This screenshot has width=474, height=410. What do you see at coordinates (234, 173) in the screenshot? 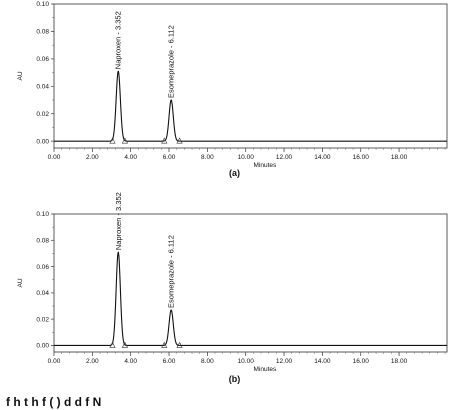
I see `panel-label: (a)` at bounding box center [234, 173].